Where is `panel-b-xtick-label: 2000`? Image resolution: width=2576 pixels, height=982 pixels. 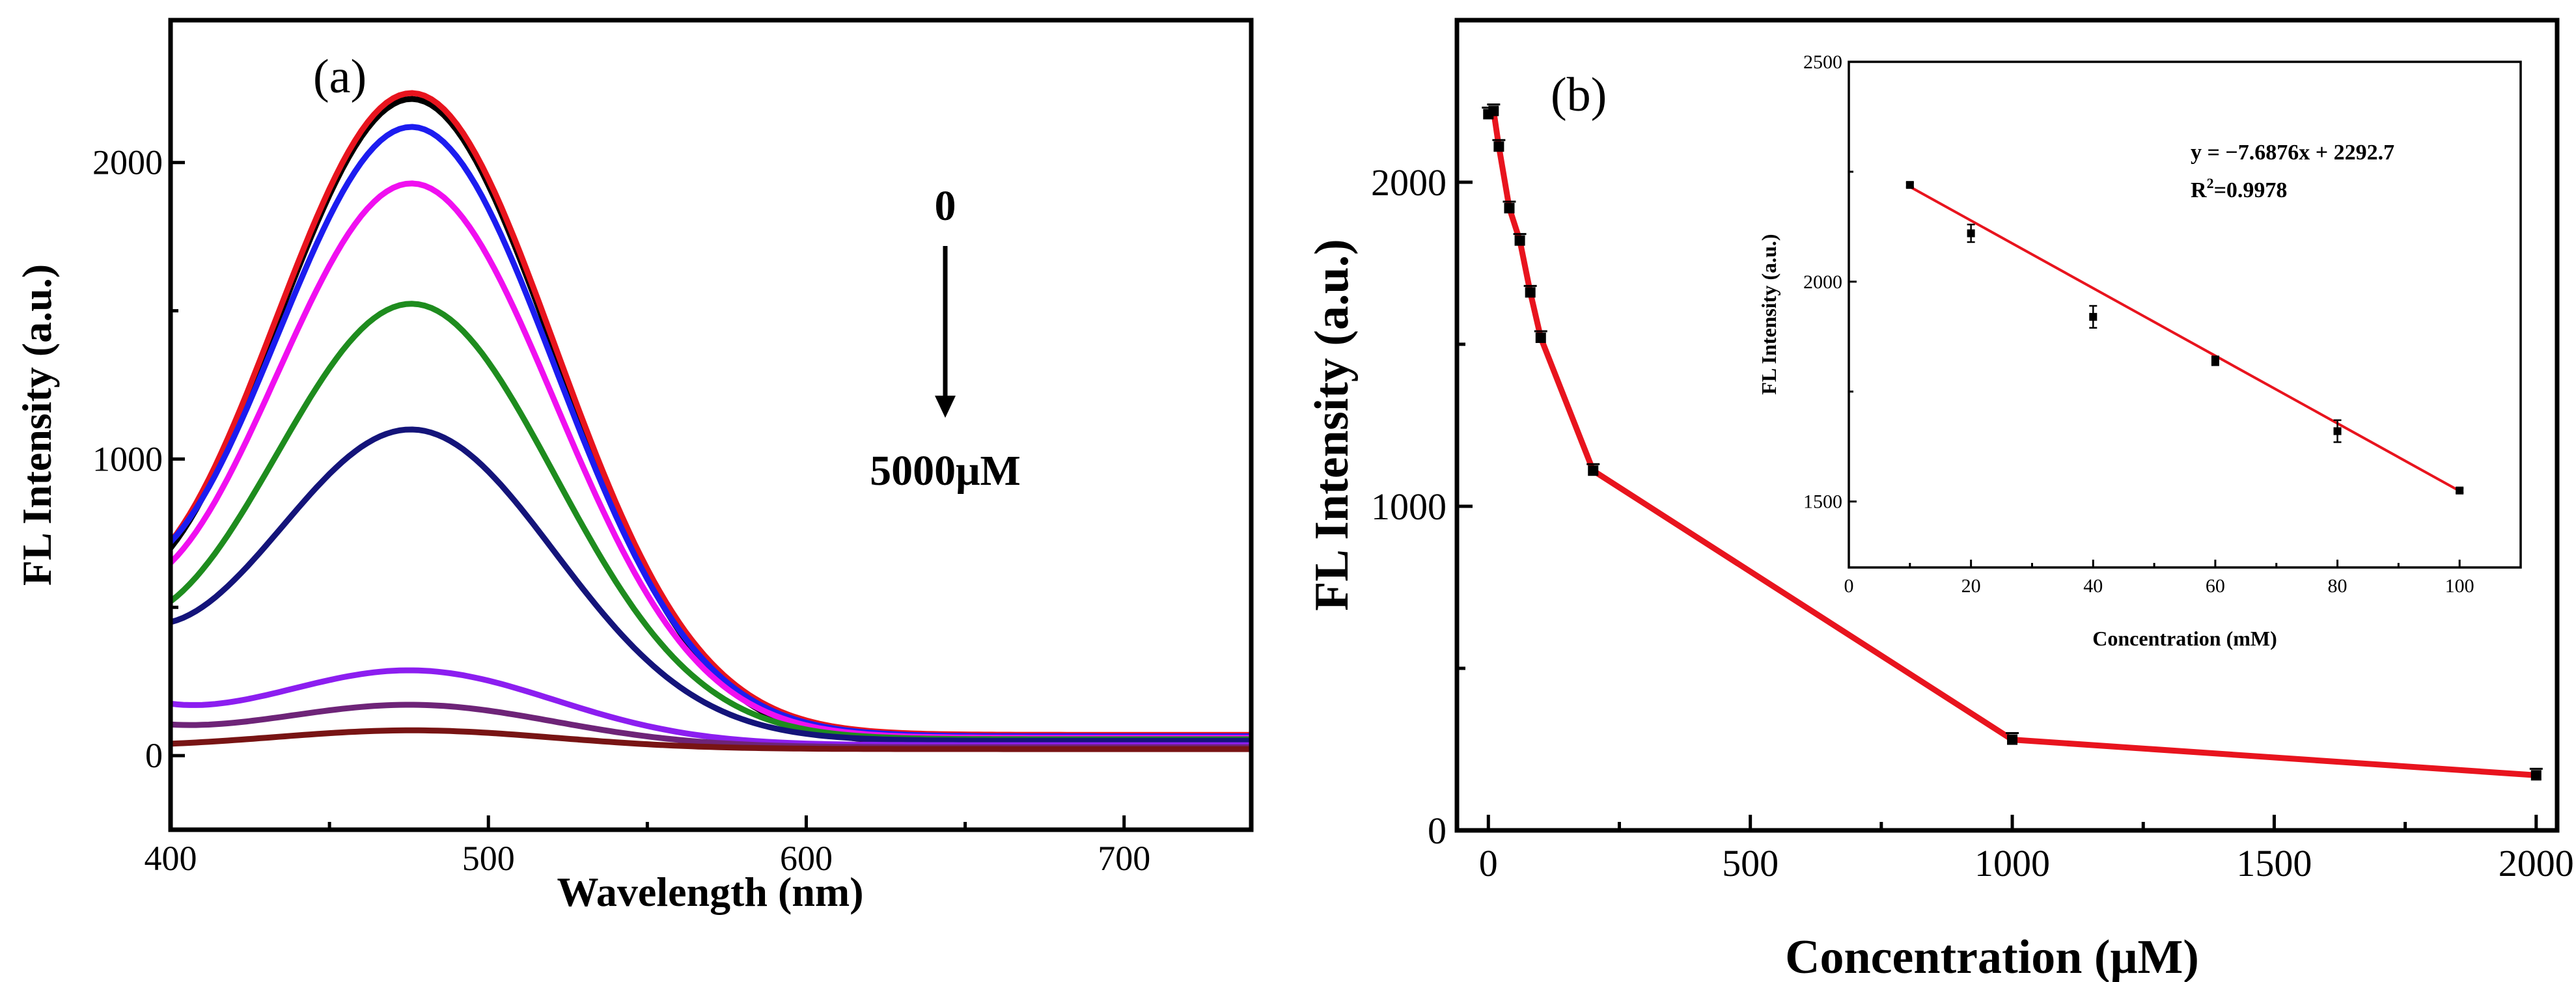
panel-b-xtick-label: 2000 is located at coordinates (2536, 863).